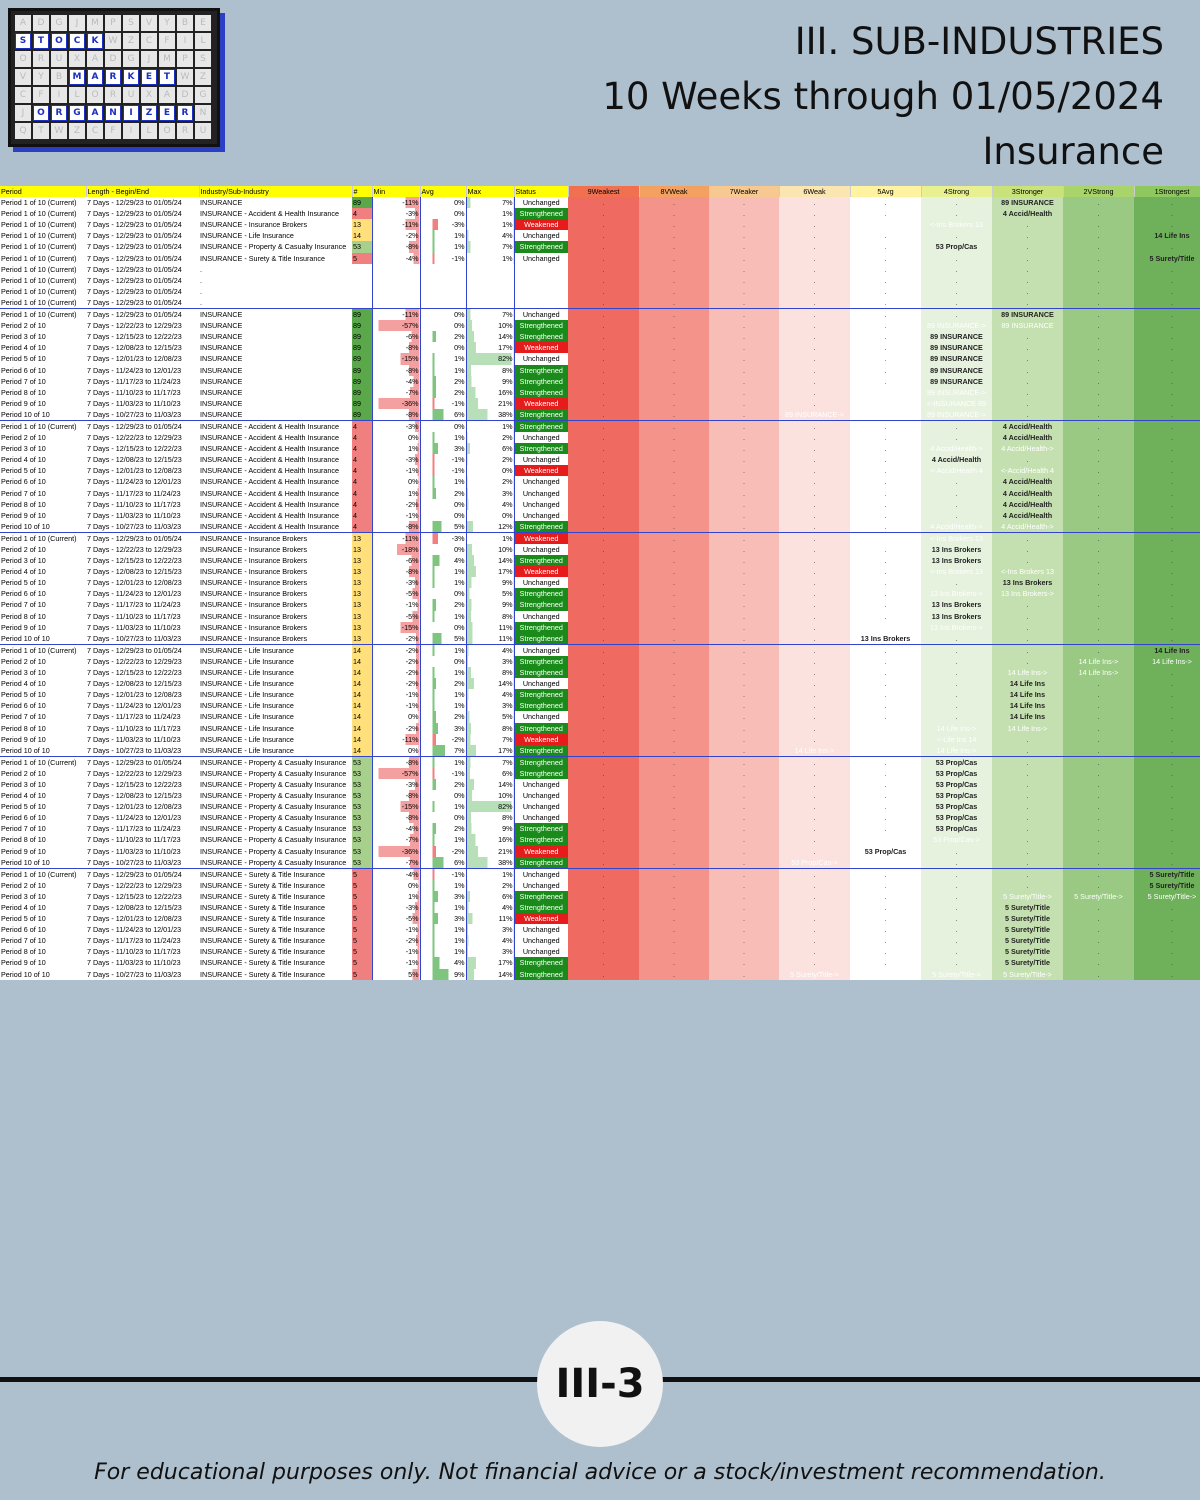 The height and width of the screenshot is (1500, 1200). What do you see at coordinates (142, 314) in the screenshot?
I see `length-cell: 7 Days - 12/29/23 to 01/05/24` at bounding box center [142, 314].